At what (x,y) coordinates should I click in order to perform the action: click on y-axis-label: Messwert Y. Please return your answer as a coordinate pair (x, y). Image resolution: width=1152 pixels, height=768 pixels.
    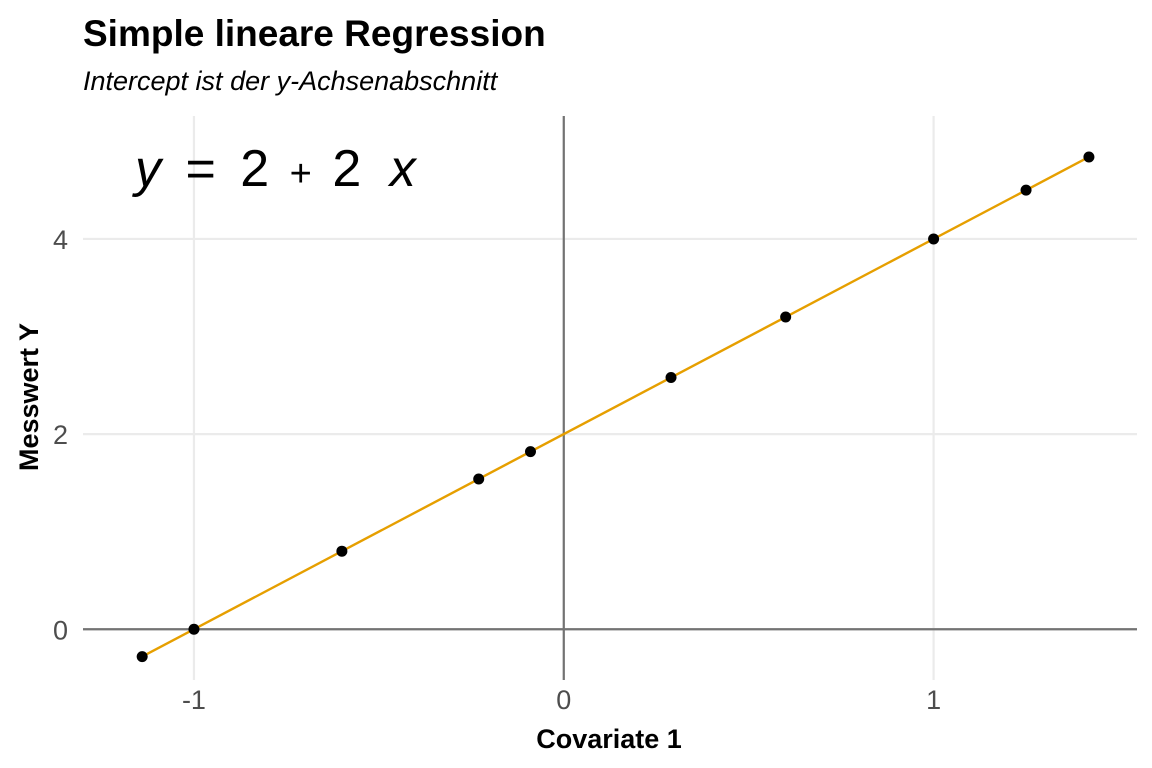
    Looking at the image, I should click on (29, 397).